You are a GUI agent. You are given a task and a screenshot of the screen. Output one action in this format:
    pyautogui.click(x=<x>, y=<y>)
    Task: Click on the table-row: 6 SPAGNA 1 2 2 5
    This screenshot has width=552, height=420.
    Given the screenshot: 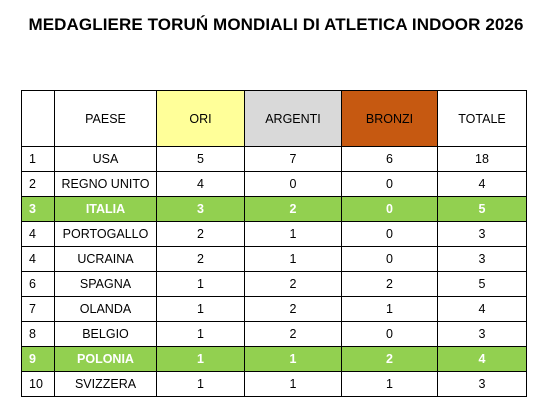 What is the action you would take?
    pyautogui.click(x=274, y=284)
    